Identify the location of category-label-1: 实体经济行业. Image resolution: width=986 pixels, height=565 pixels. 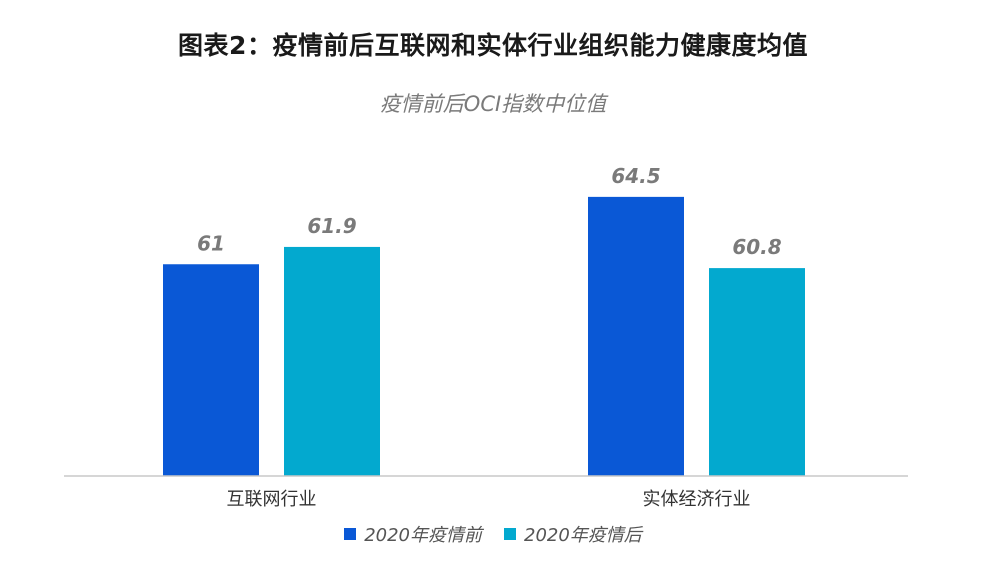
(697, 499).